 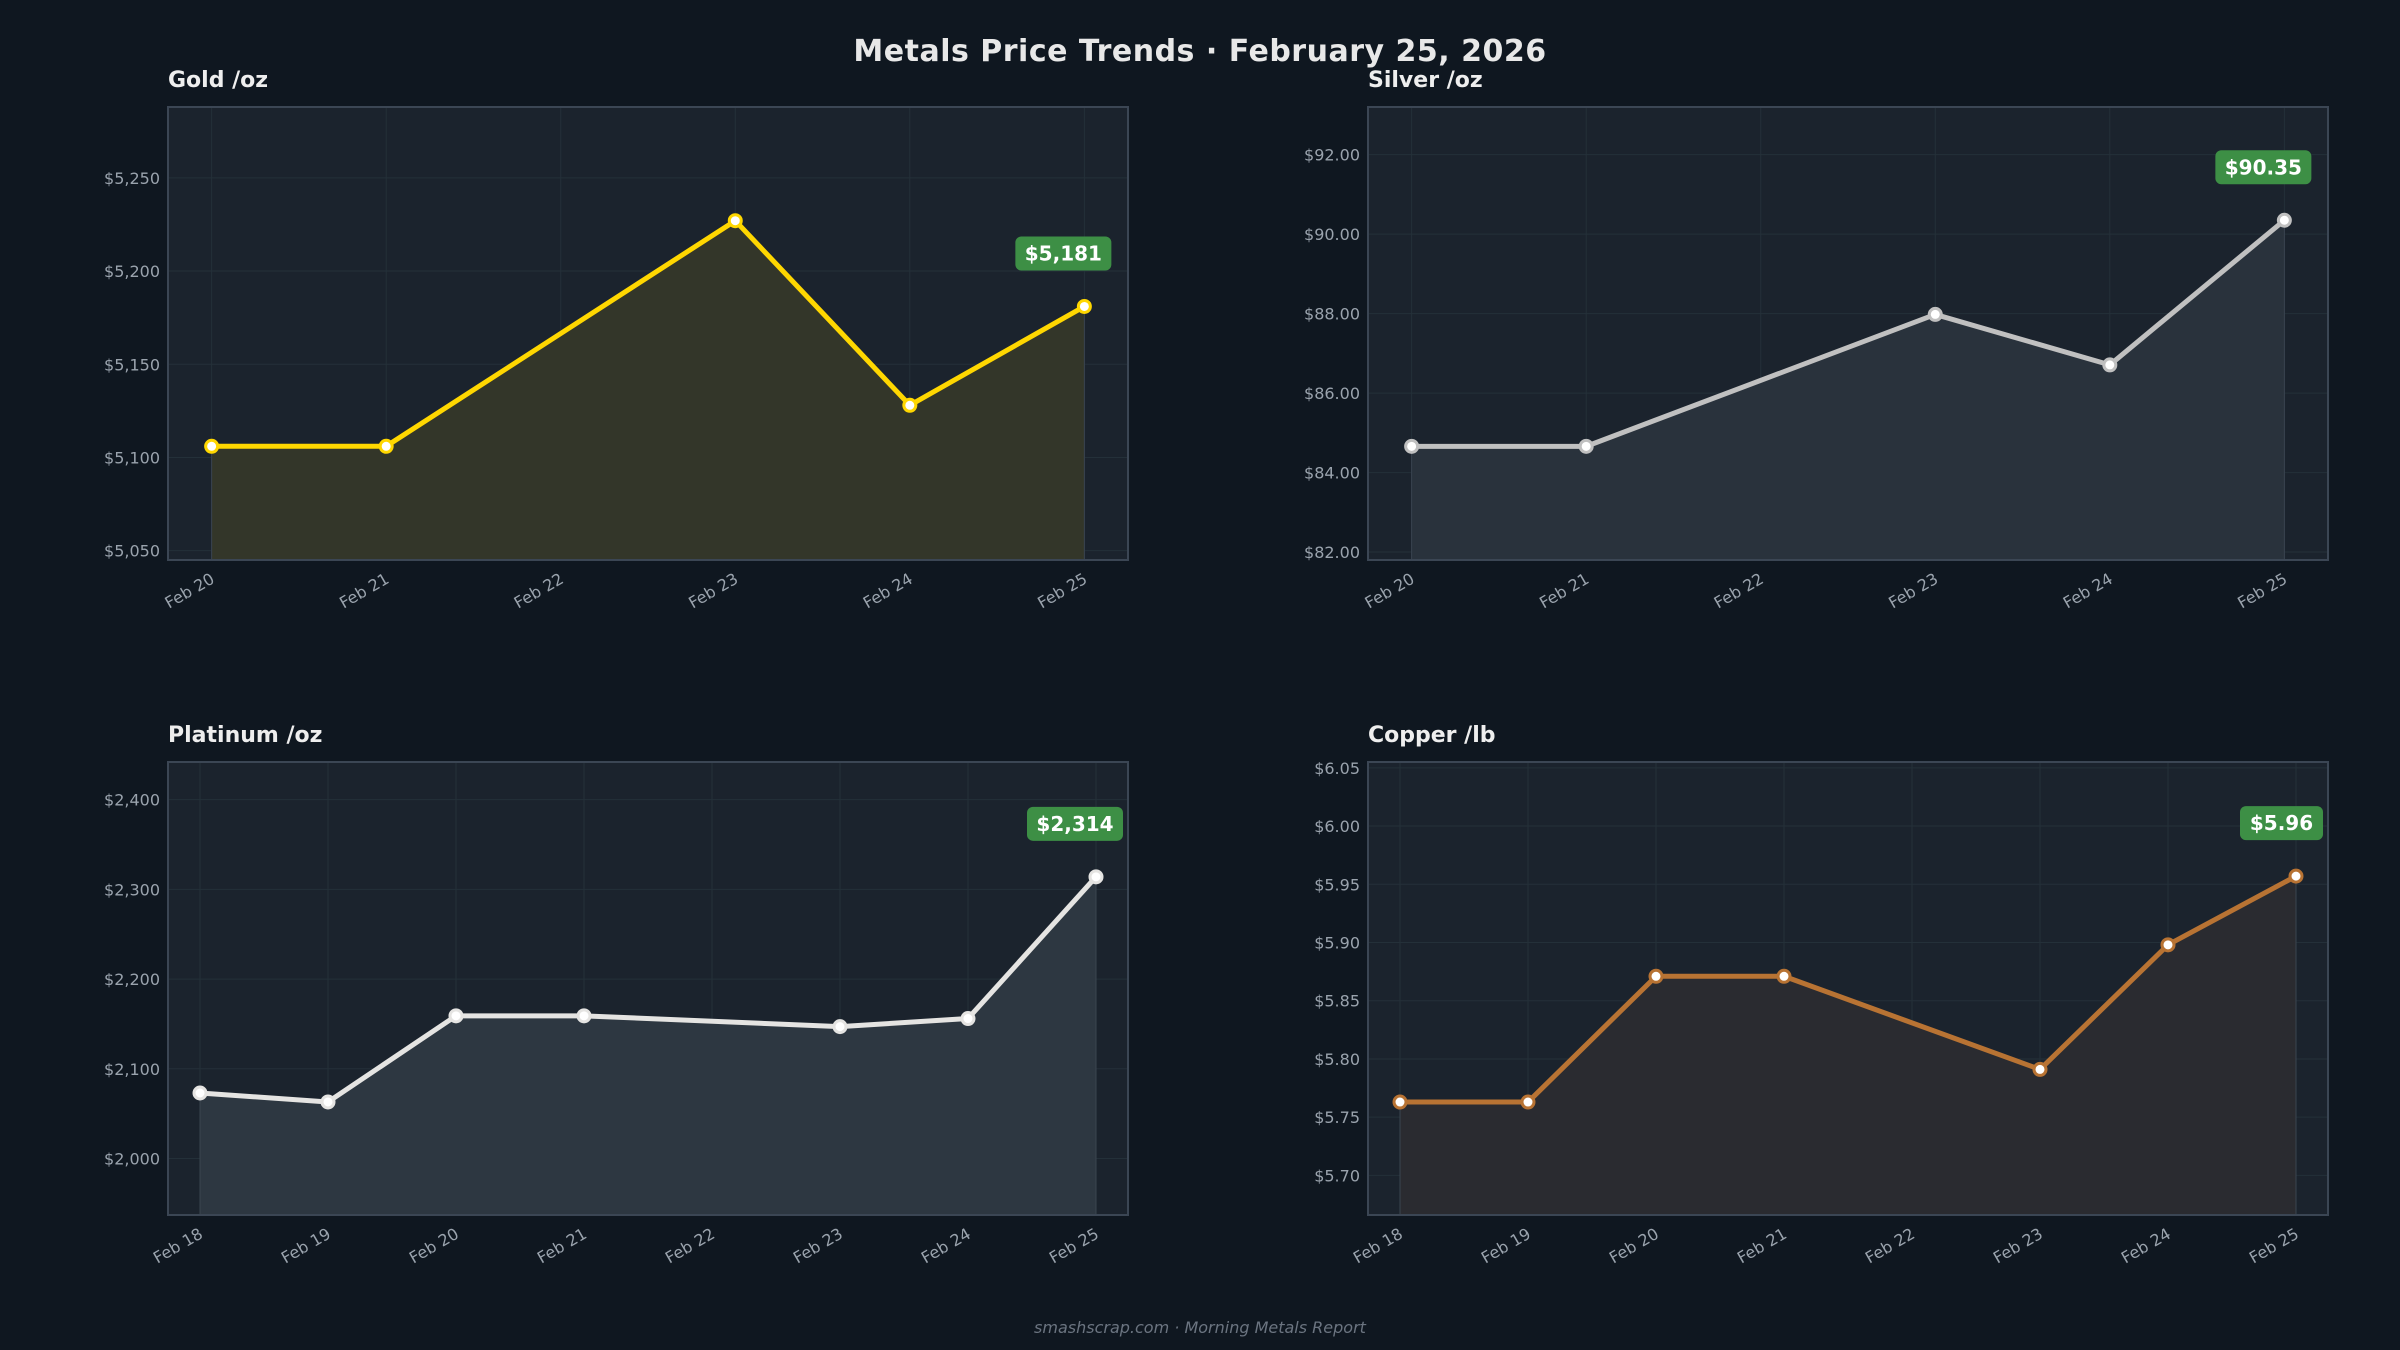 I want to click on main-title: Metals Price Trends · February 25, 2026, so click(x=1200, y=51).